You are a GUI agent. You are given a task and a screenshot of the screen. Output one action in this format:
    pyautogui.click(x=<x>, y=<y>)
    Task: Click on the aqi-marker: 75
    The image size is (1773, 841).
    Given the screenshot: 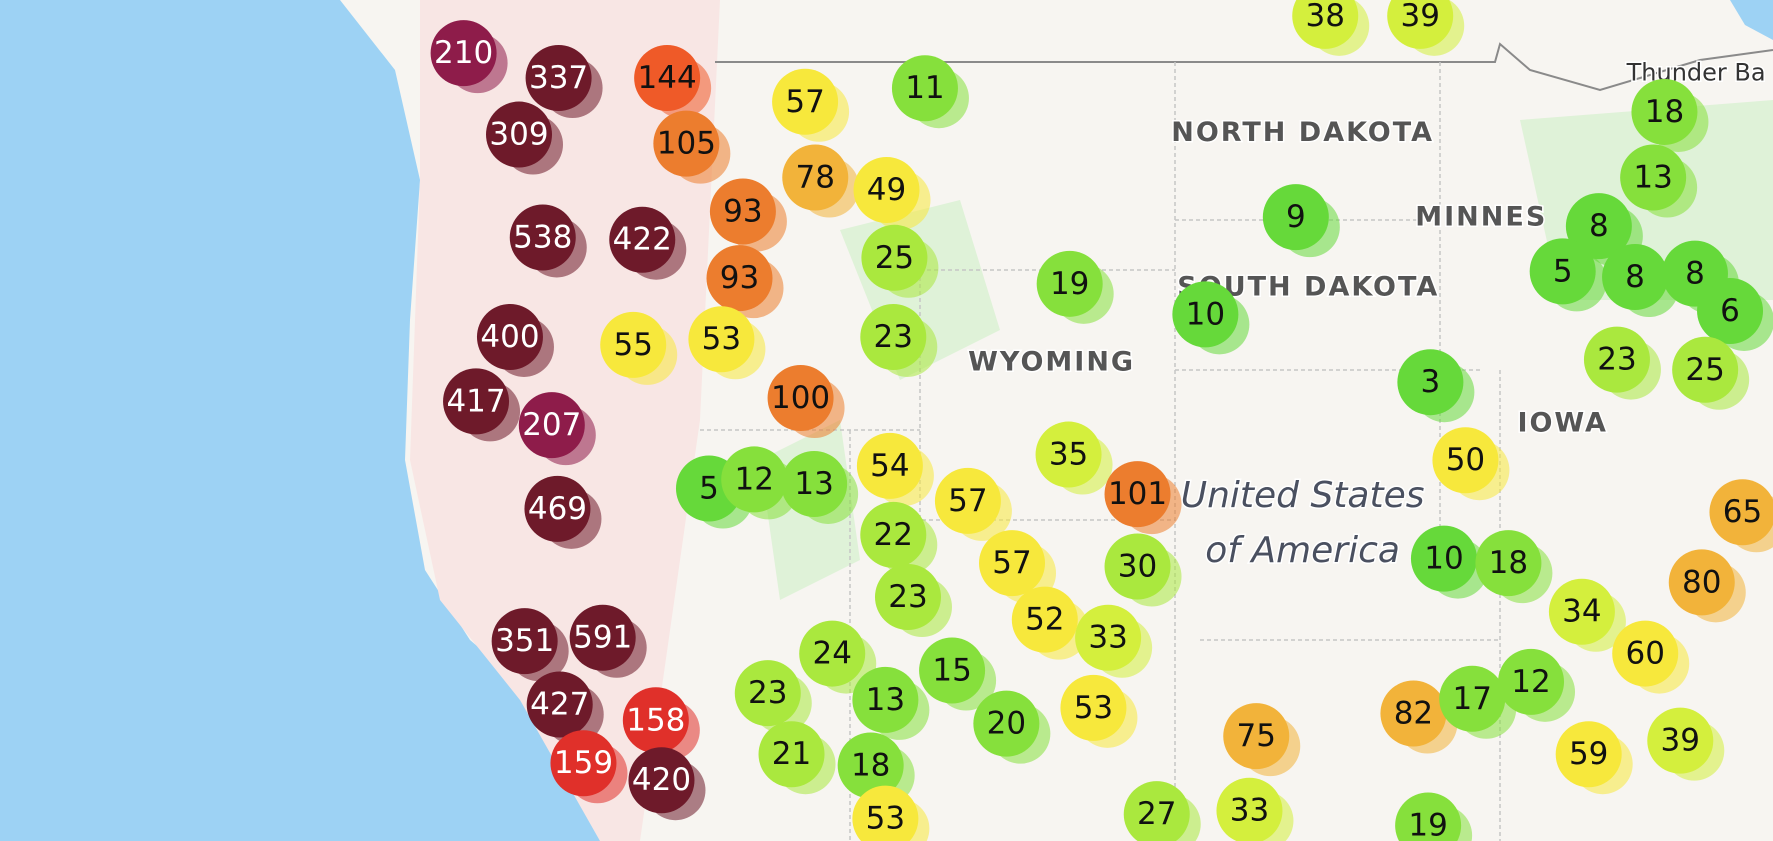 What is the action you would take?
    pyautogui.click(x=1262, y=740)
    